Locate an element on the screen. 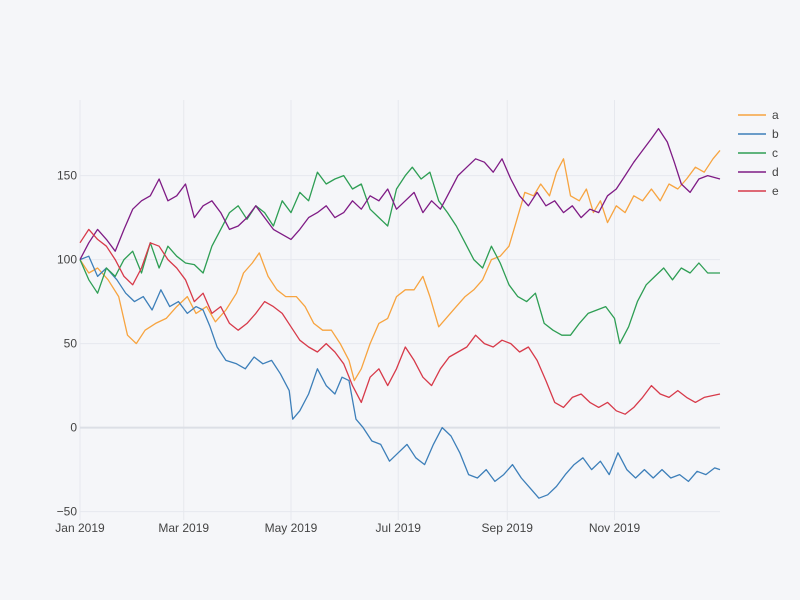 The width and height of the screenshot is (800, 600). legend-item-d: d is located at coordinates (758, 172).